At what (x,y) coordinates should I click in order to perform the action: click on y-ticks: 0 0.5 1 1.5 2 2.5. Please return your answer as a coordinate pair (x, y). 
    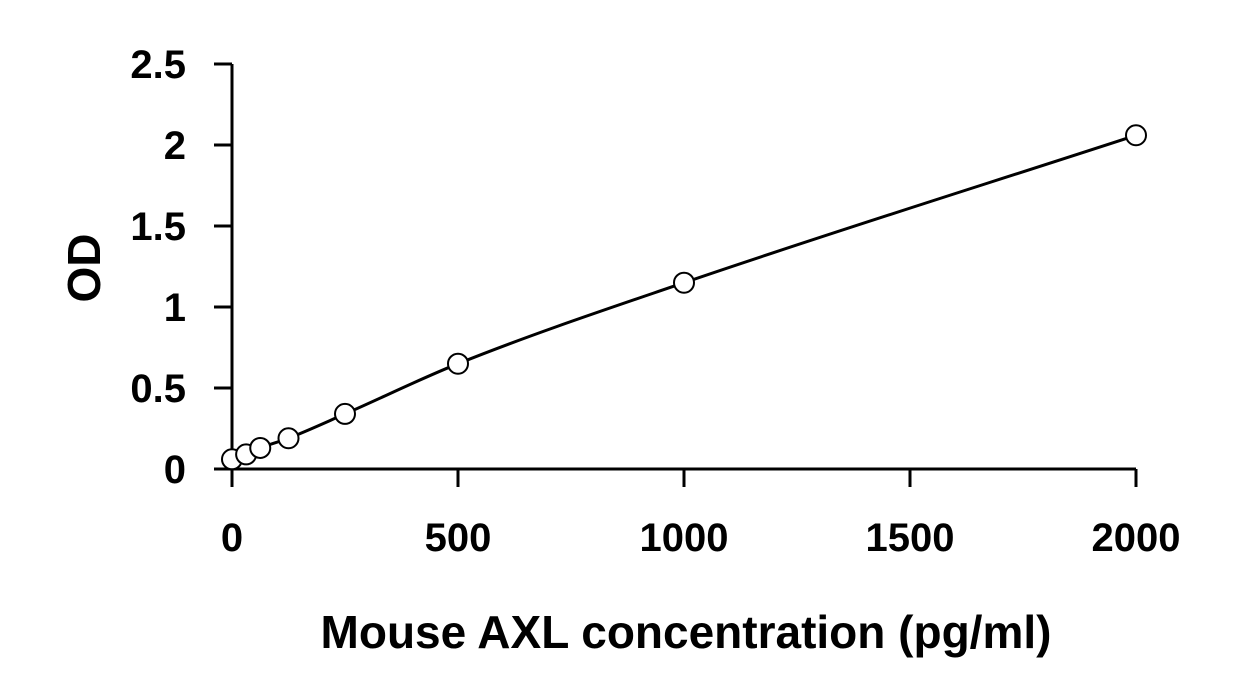
    Looking at the image, I should click on (181, 267).